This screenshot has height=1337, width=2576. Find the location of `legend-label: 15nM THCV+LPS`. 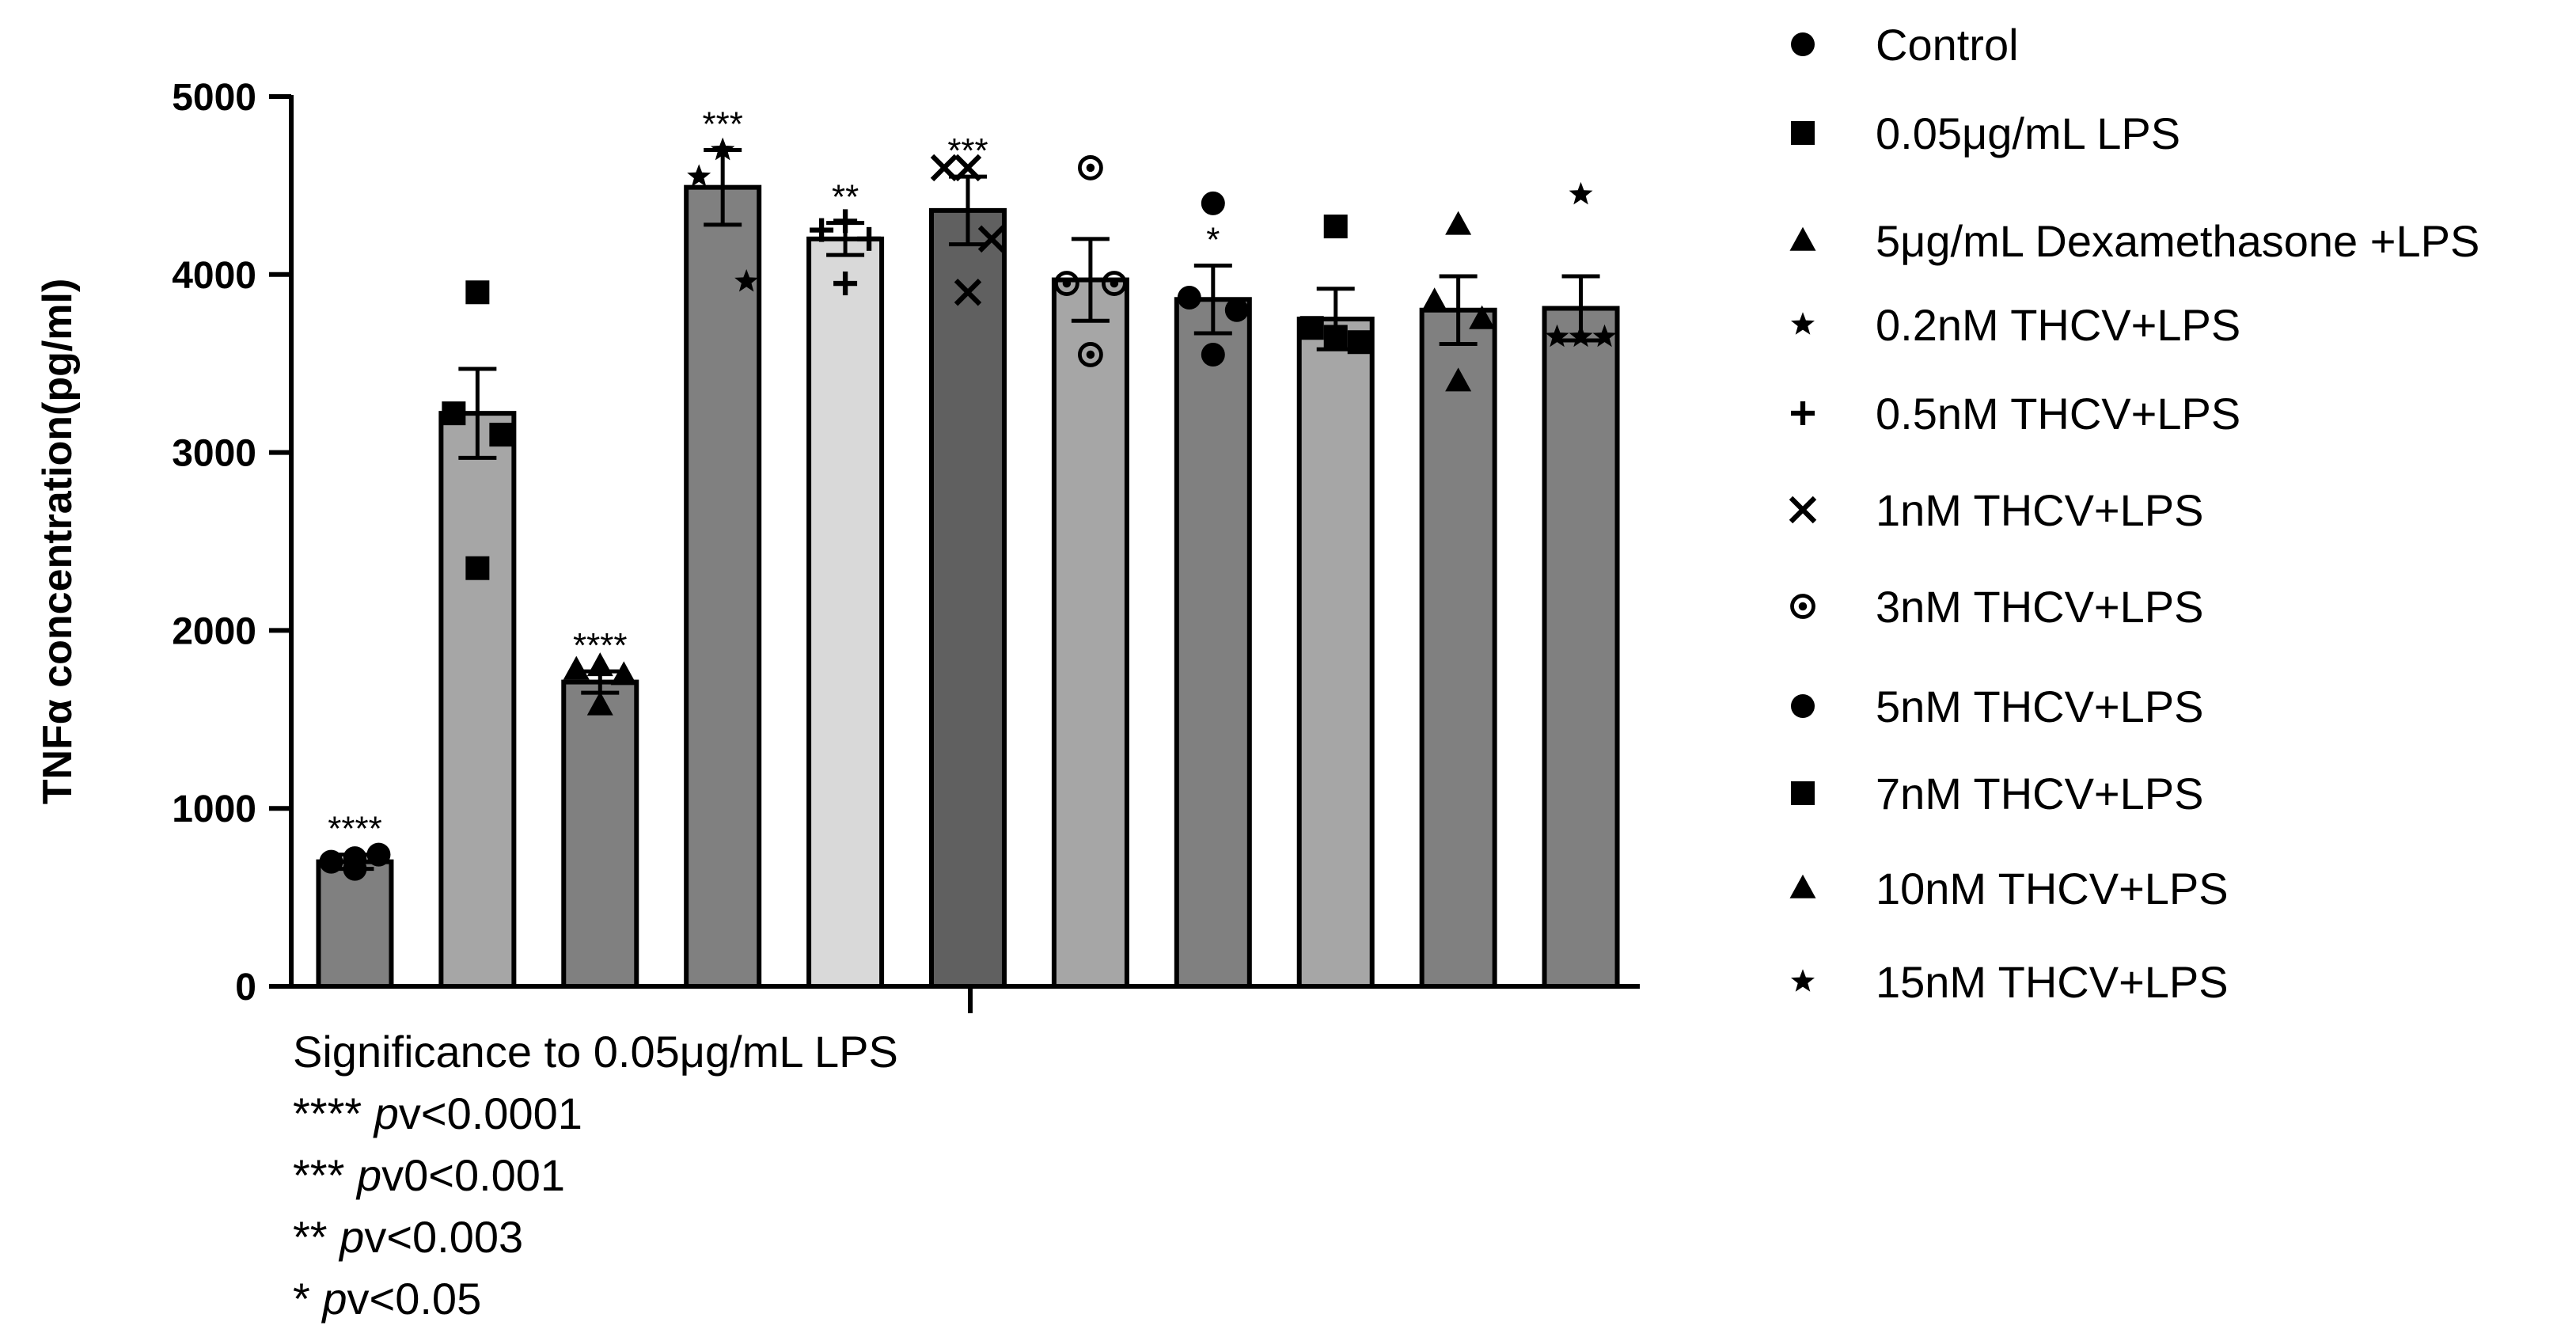

legend-label: 15nM THCV+LPS is located at coordinates (2052, 982).